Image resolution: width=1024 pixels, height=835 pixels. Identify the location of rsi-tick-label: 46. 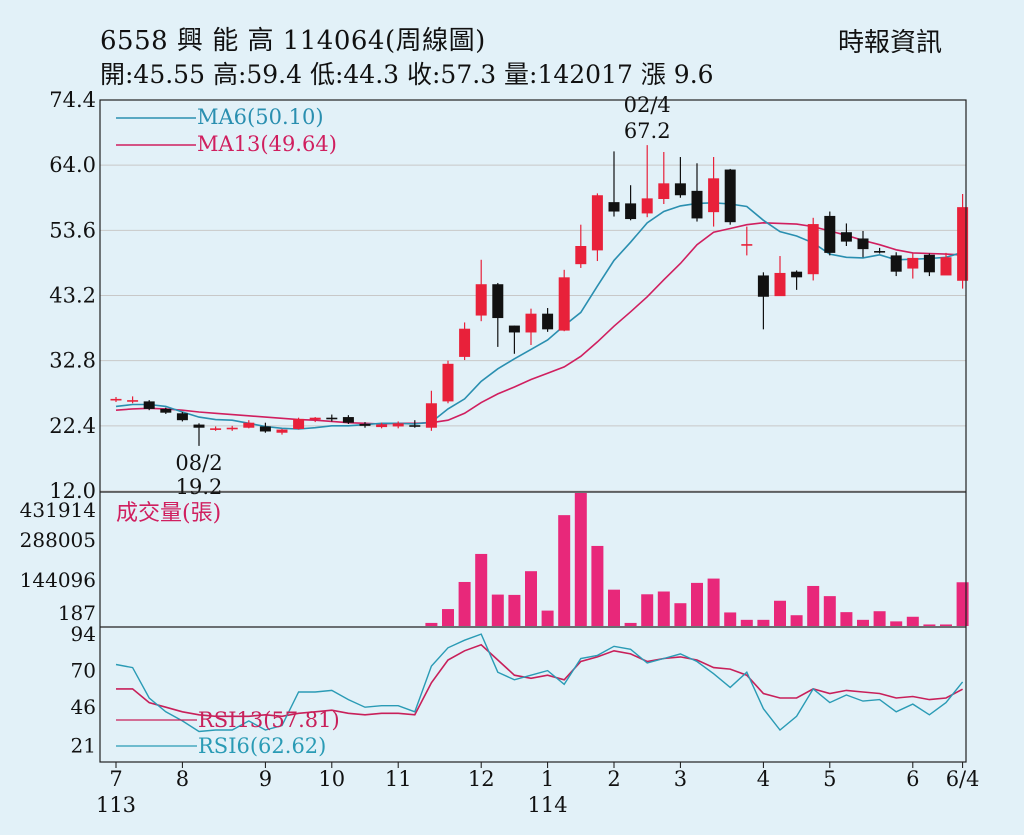
(83, 707).